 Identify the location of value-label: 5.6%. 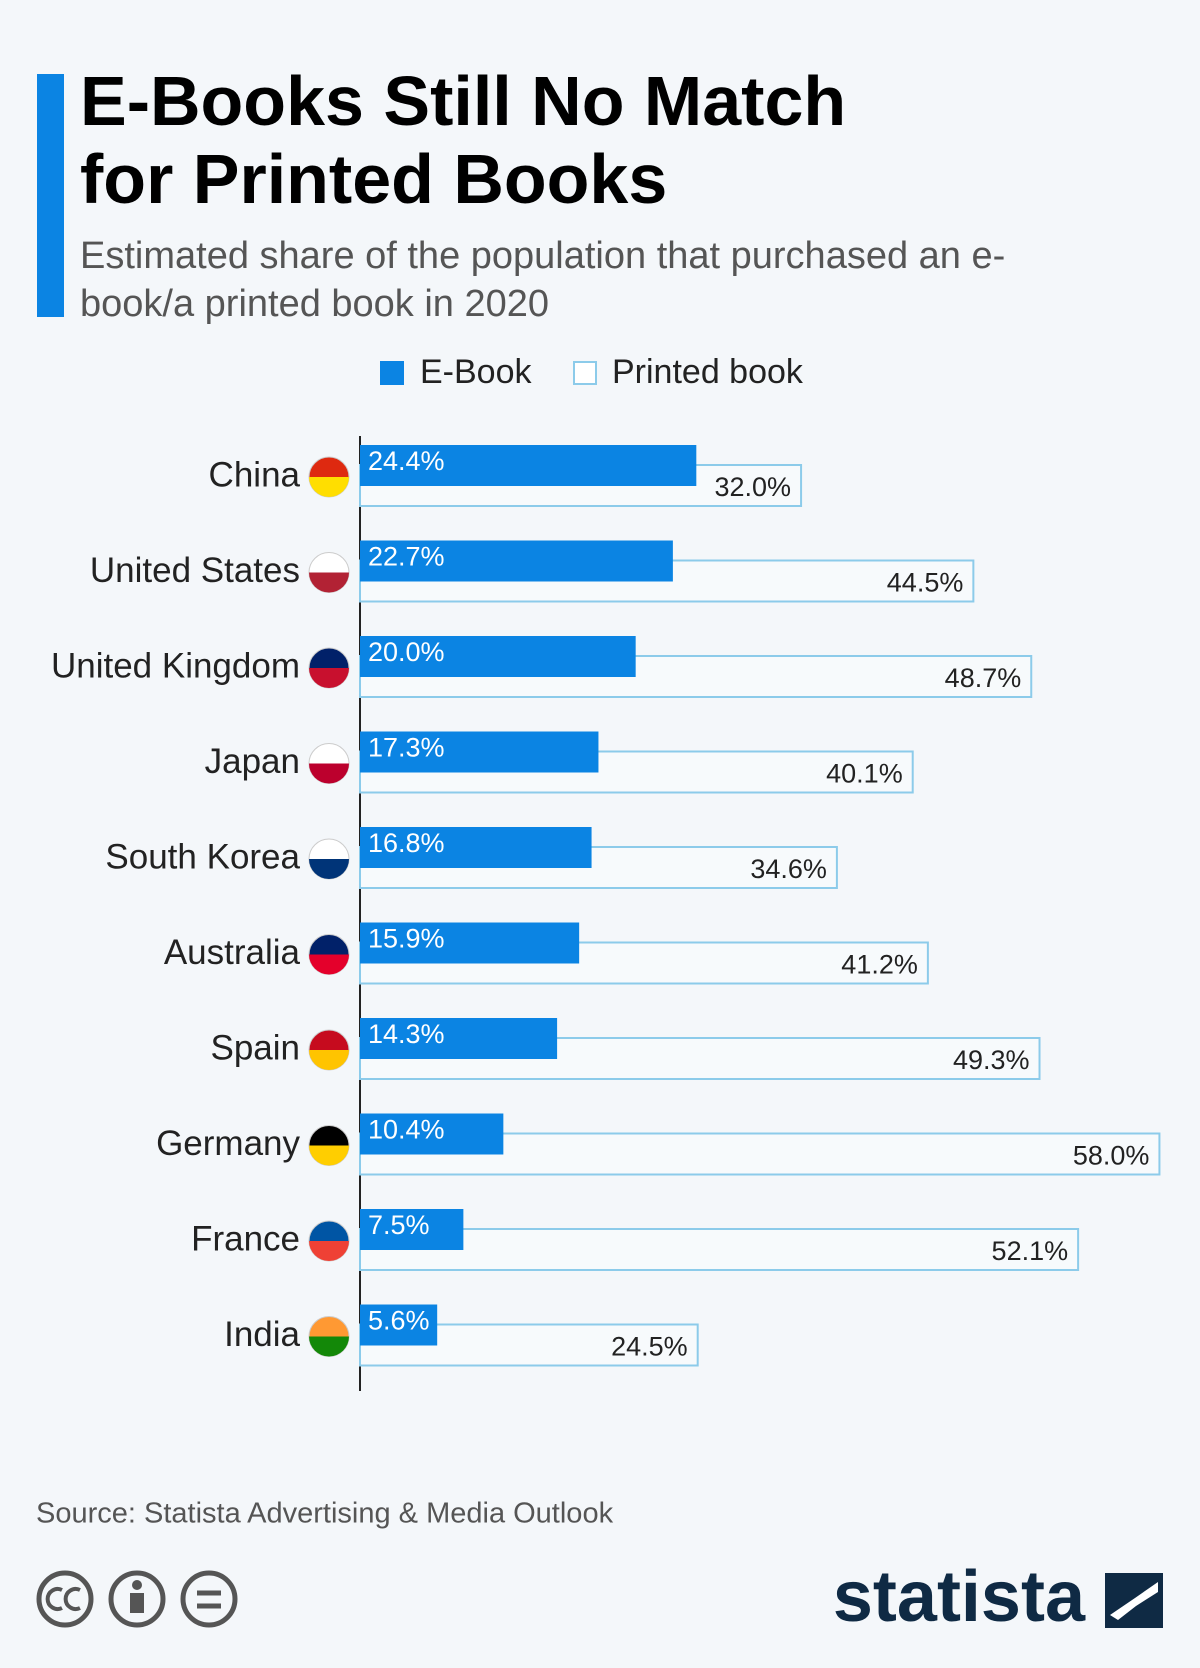
(399, 1321).